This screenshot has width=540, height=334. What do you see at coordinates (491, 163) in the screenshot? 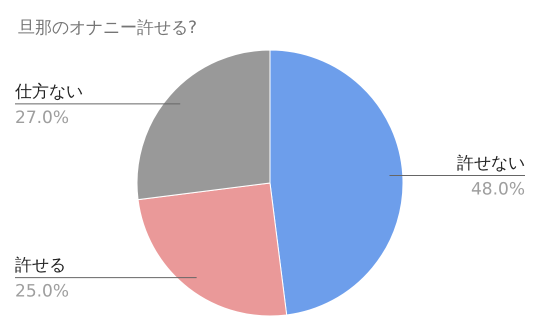
I see `slice-label: 許せない` at bounding box center [491, 163].